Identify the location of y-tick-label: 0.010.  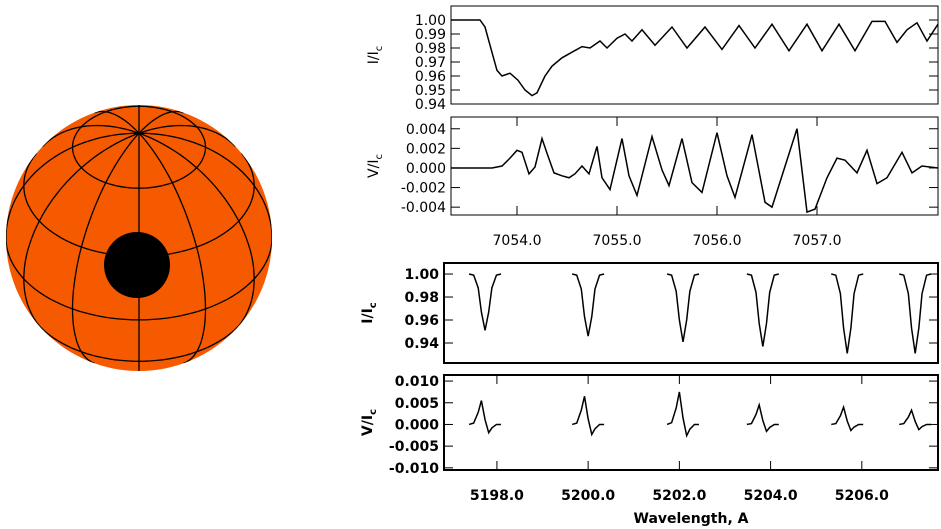
(417, 382).